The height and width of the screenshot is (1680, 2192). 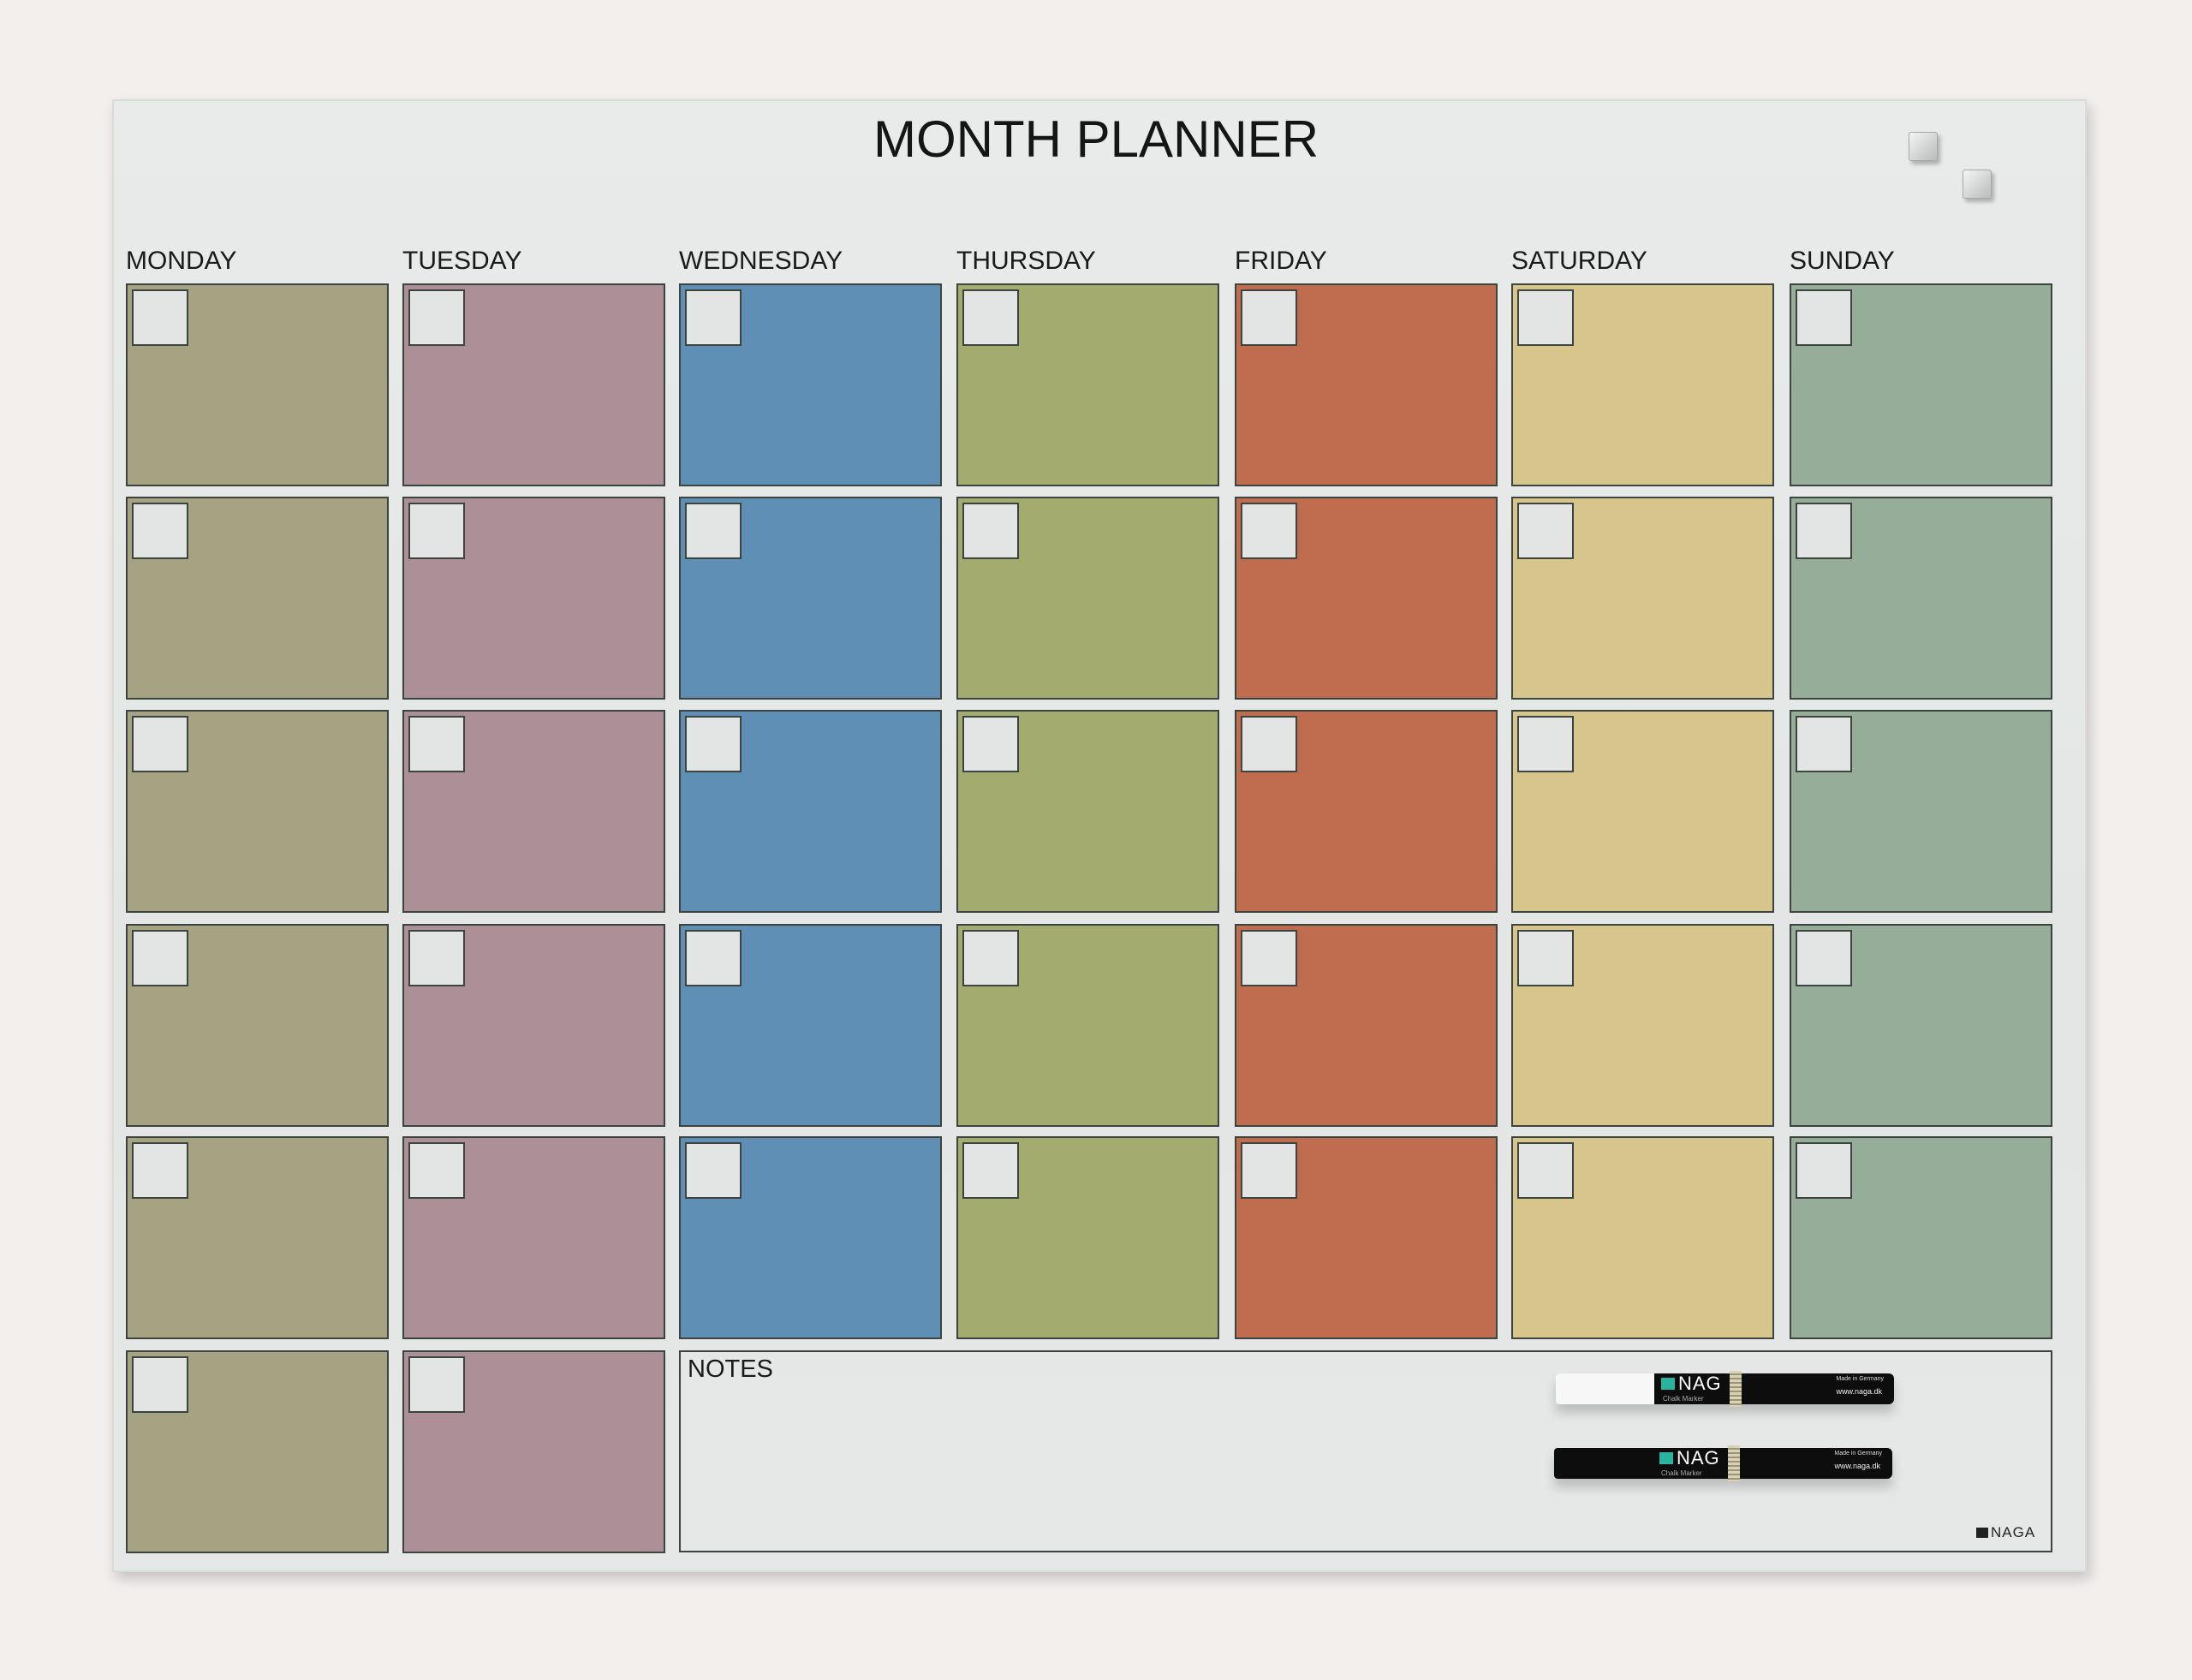 I want to click on page-title: MONTH PLANNER, so click(x=1096, y=139).